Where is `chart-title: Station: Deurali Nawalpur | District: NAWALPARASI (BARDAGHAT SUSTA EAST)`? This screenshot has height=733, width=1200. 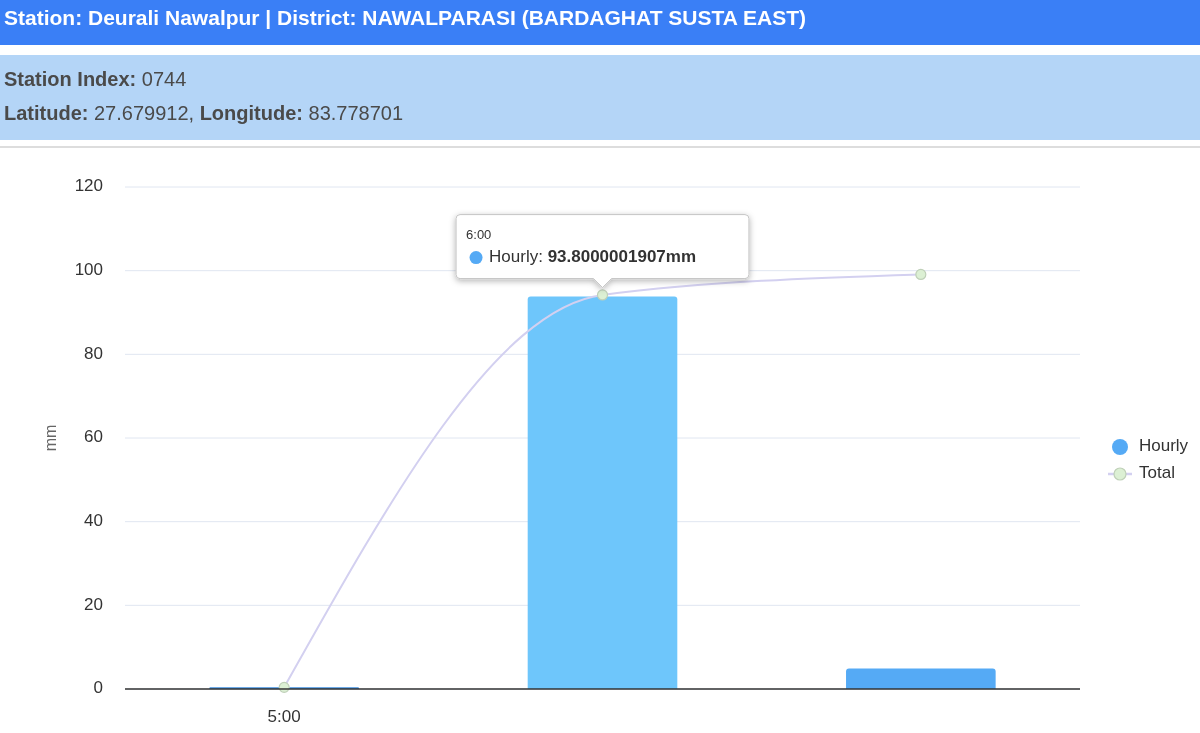 chart-title: Station: Deurali Nawalpur | District: NAWALPARASI (BARDAGHAT SUSTA EAST) is located at coordinates (405, 17).